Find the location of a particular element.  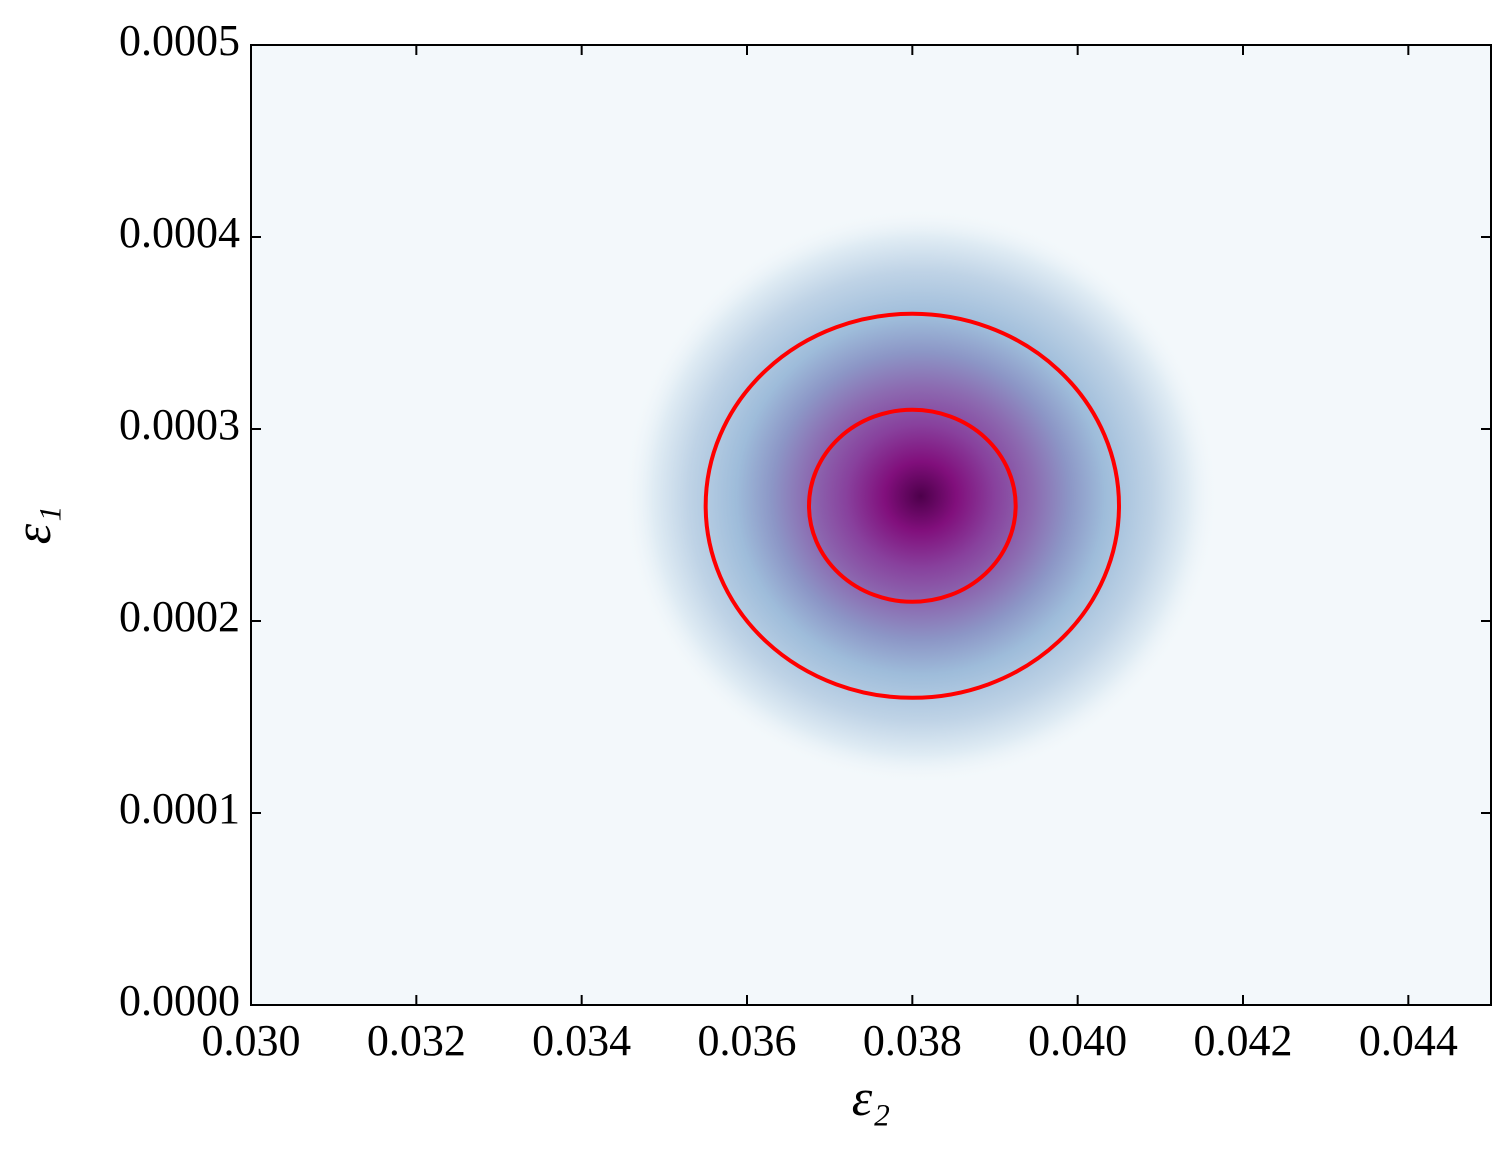

x-tick-label: 0.044 is located at coordinates (1408, 1040).